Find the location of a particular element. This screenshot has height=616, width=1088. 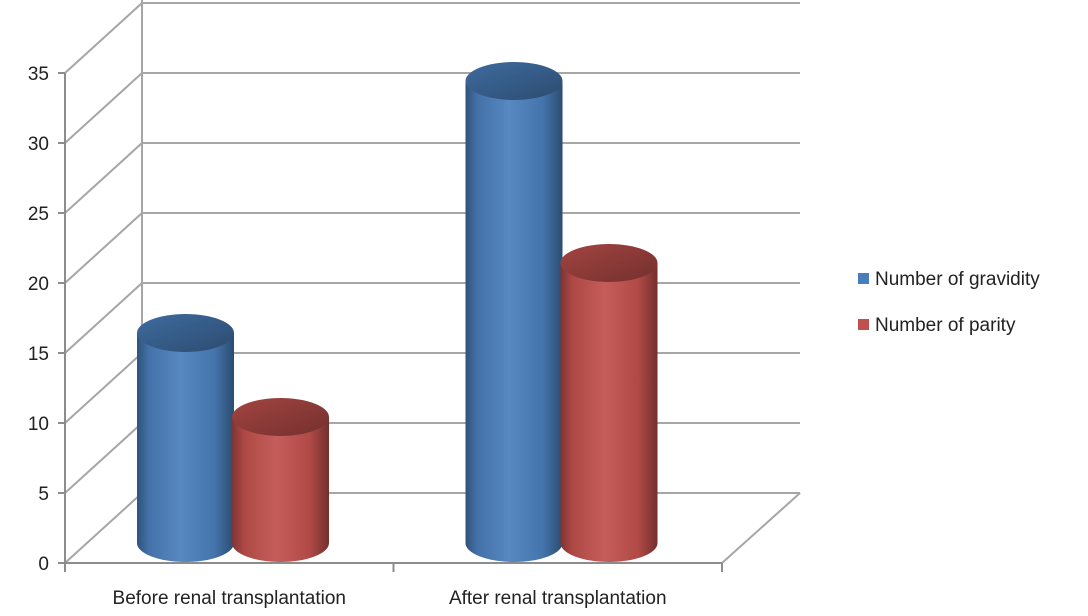

legend-label: Number of parity is located at coordinates (945, 325).